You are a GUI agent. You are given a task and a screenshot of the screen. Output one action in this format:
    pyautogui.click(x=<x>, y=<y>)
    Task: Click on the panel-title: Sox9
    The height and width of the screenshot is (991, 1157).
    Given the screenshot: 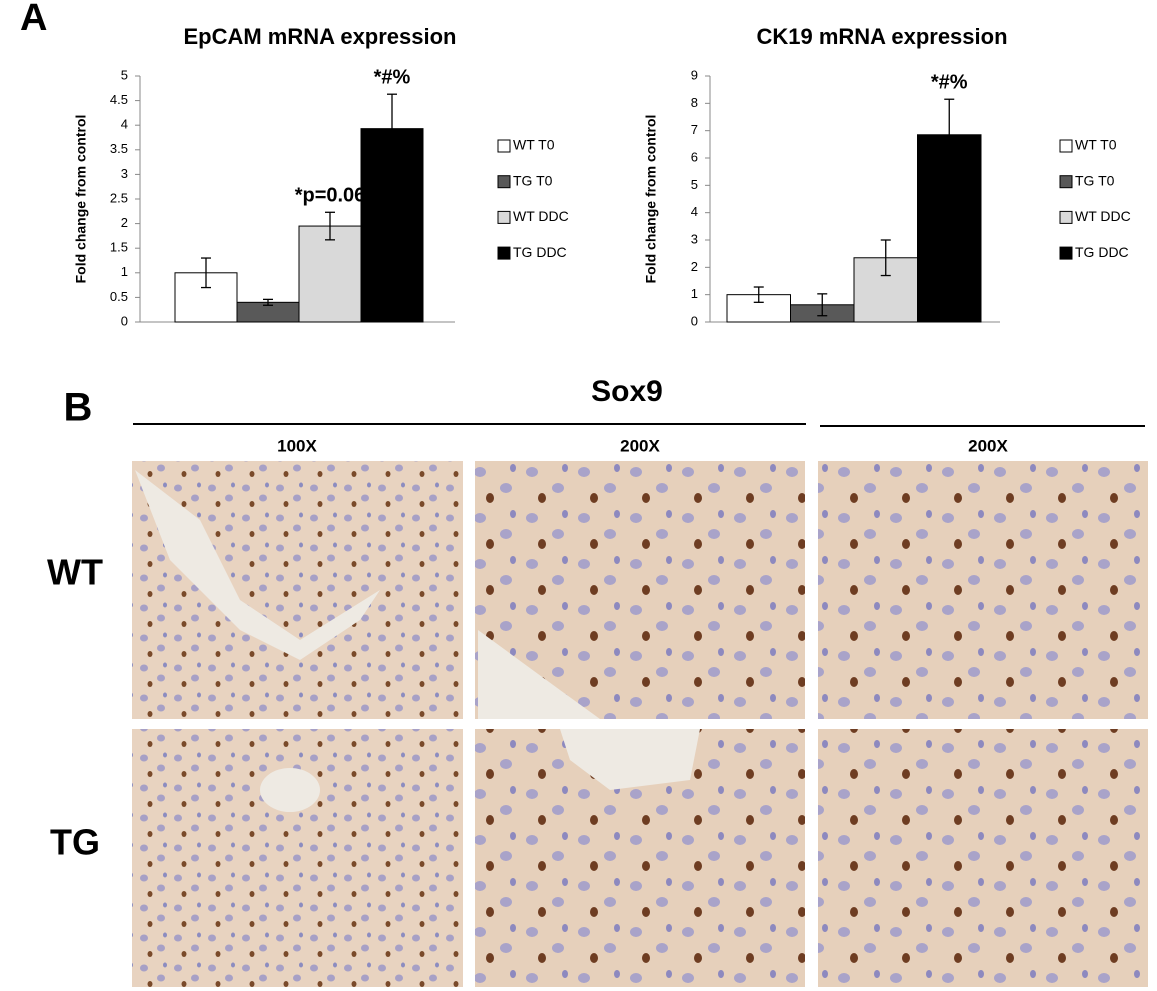 What is the action you would take?
    pyautogui.click(x=627, y=391)
    